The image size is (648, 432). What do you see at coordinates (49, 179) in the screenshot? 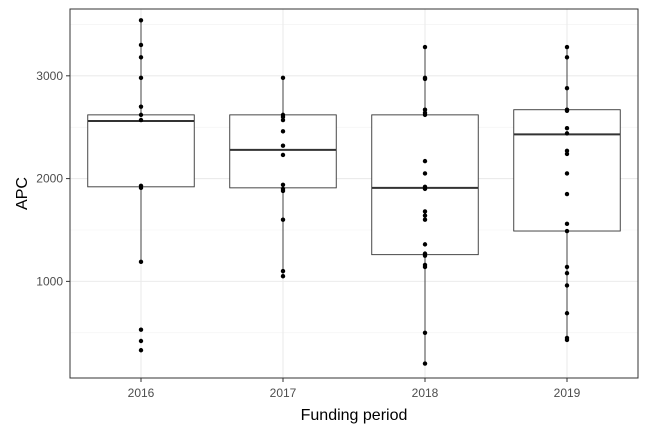
I see `y-tick-label: 2000` at bounding box center [49, 179].